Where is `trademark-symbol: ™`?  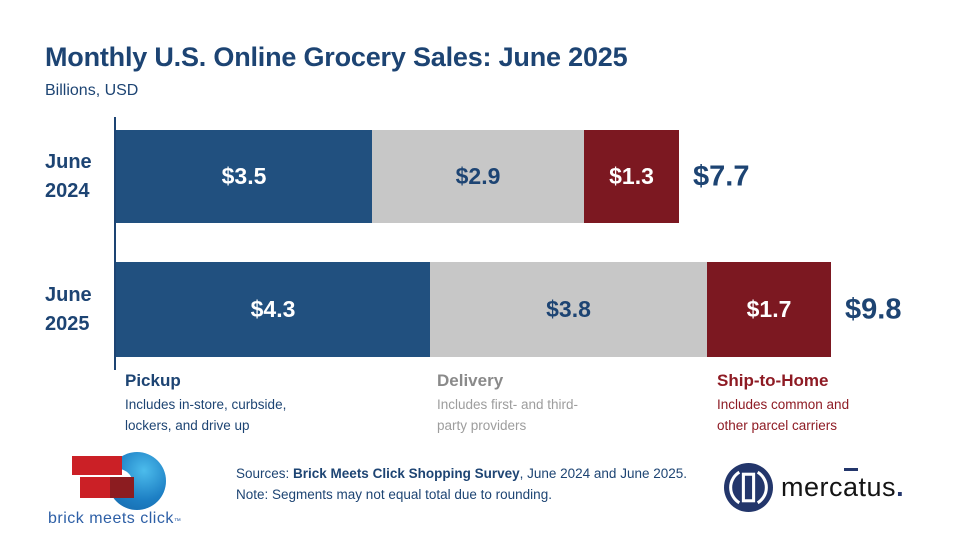 trademark-symbol: ™ is located at coordinates (177, 521).